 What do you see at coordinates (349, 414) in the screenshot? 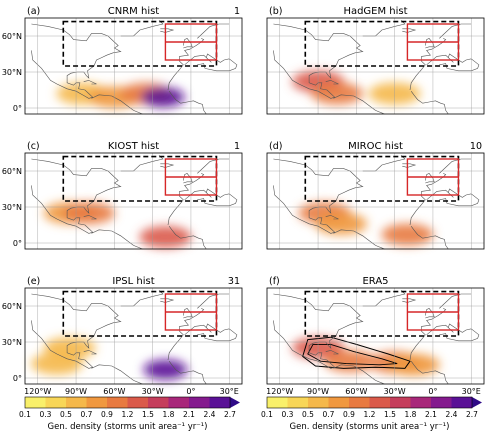
I see `colorbar-tick-label: 0.9` at bounding box center [349, 414].